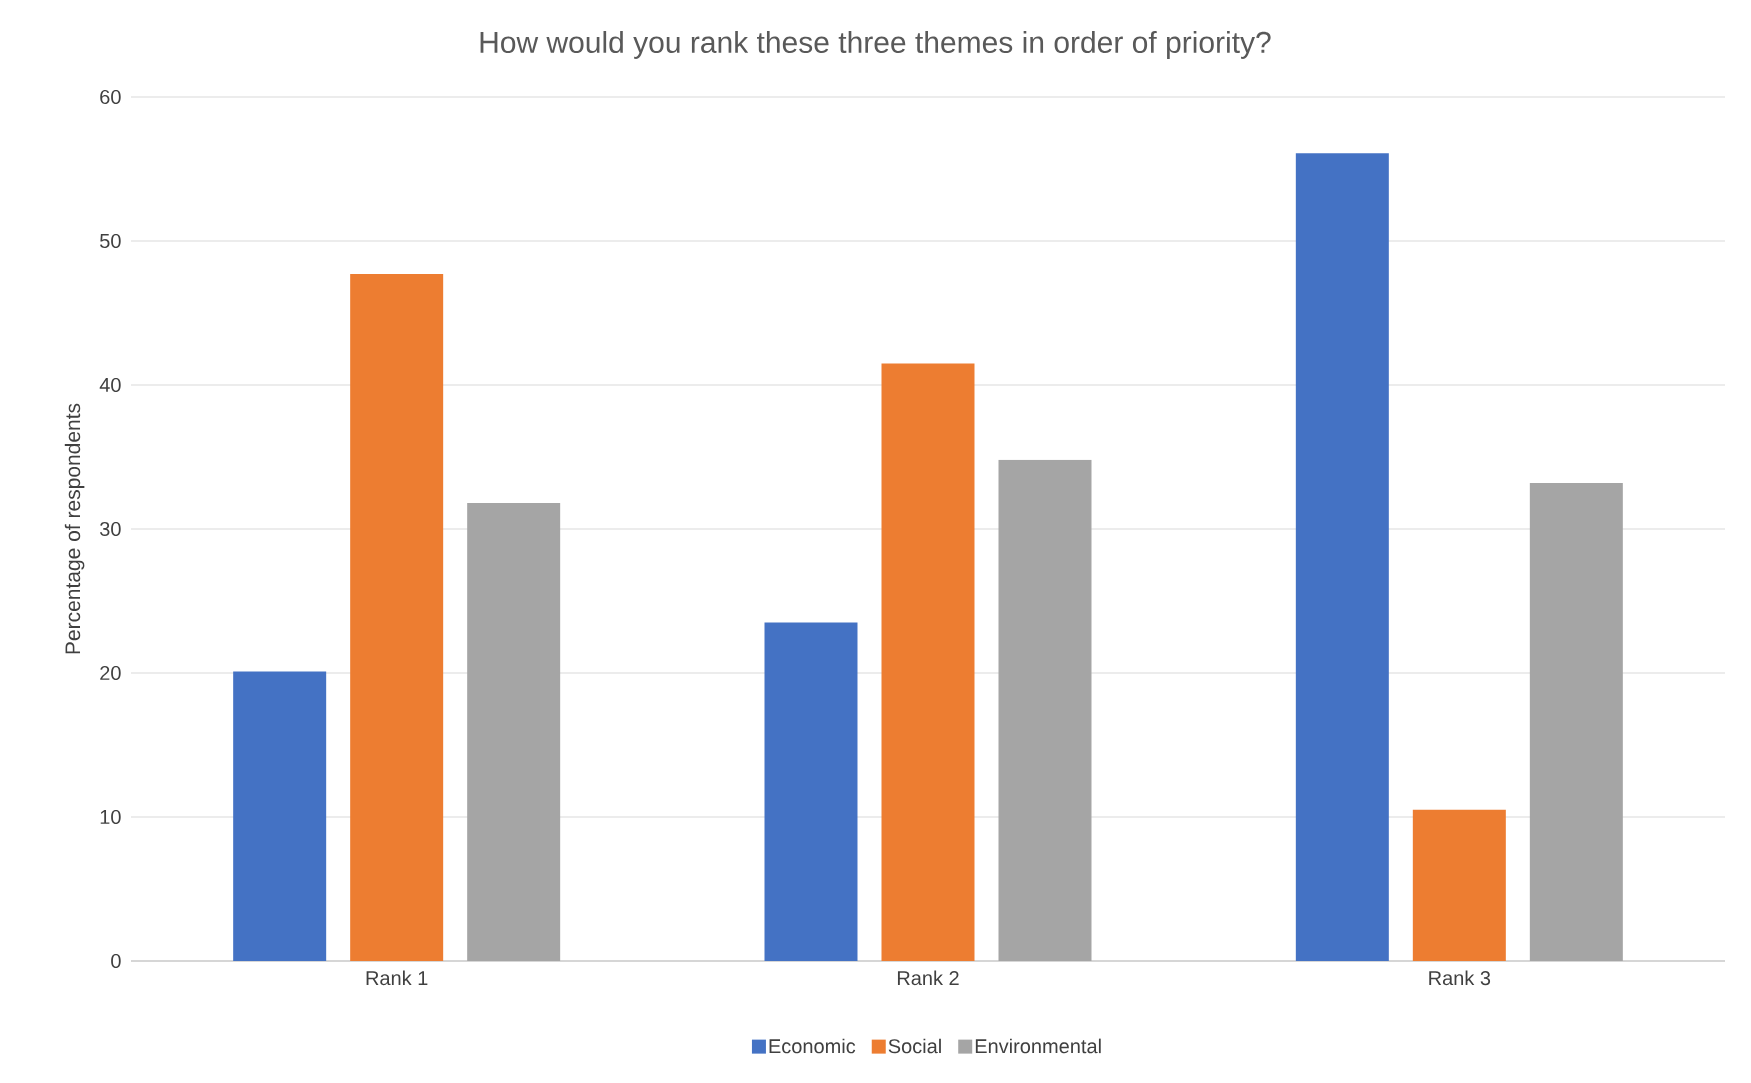 This screenshot has height=1083, width=1751. Describe the element at coordinates (110, 529) in the screenshot. I see `y-tick-label: 30` at that location.